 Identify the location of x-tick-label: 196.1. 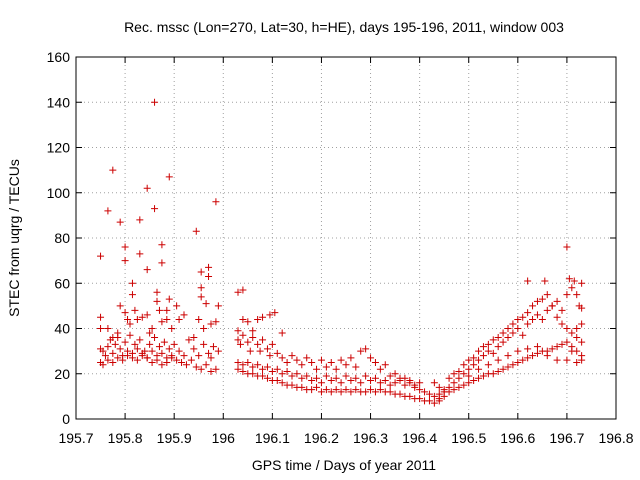
(272, 438).